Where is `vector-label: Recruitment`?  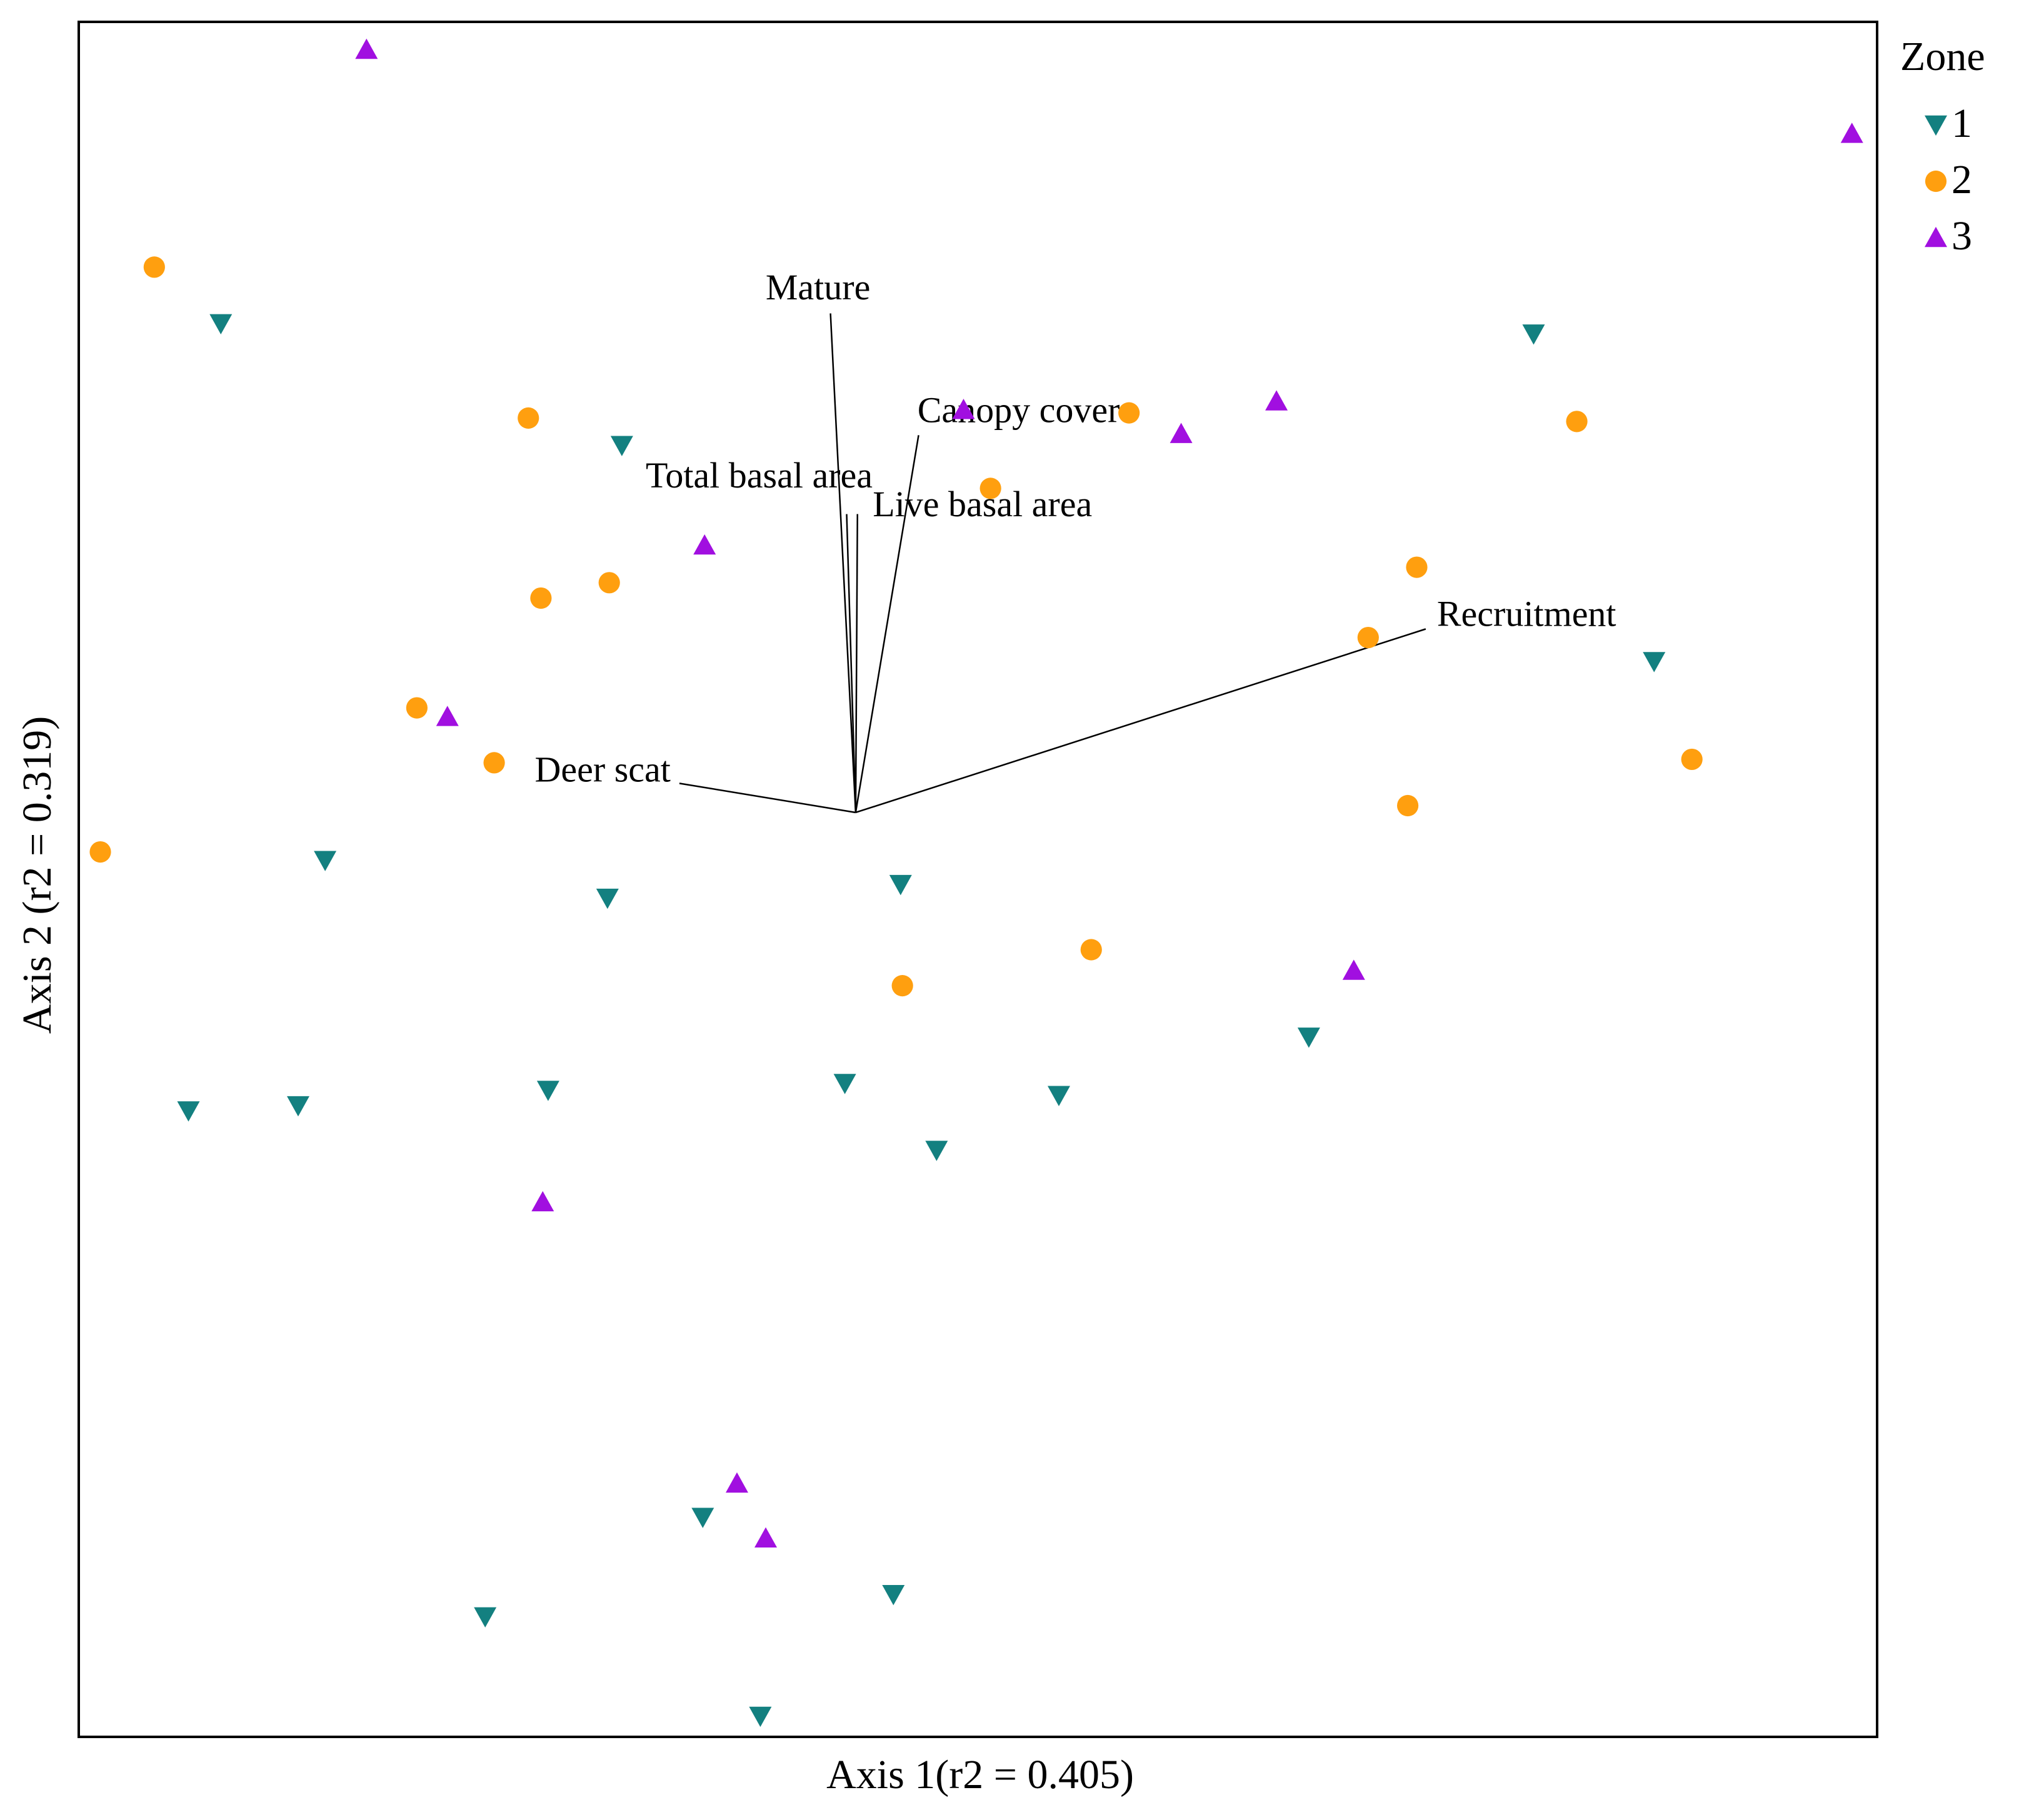
vector-label: Recruitment is located at coordinates (1527, 614).